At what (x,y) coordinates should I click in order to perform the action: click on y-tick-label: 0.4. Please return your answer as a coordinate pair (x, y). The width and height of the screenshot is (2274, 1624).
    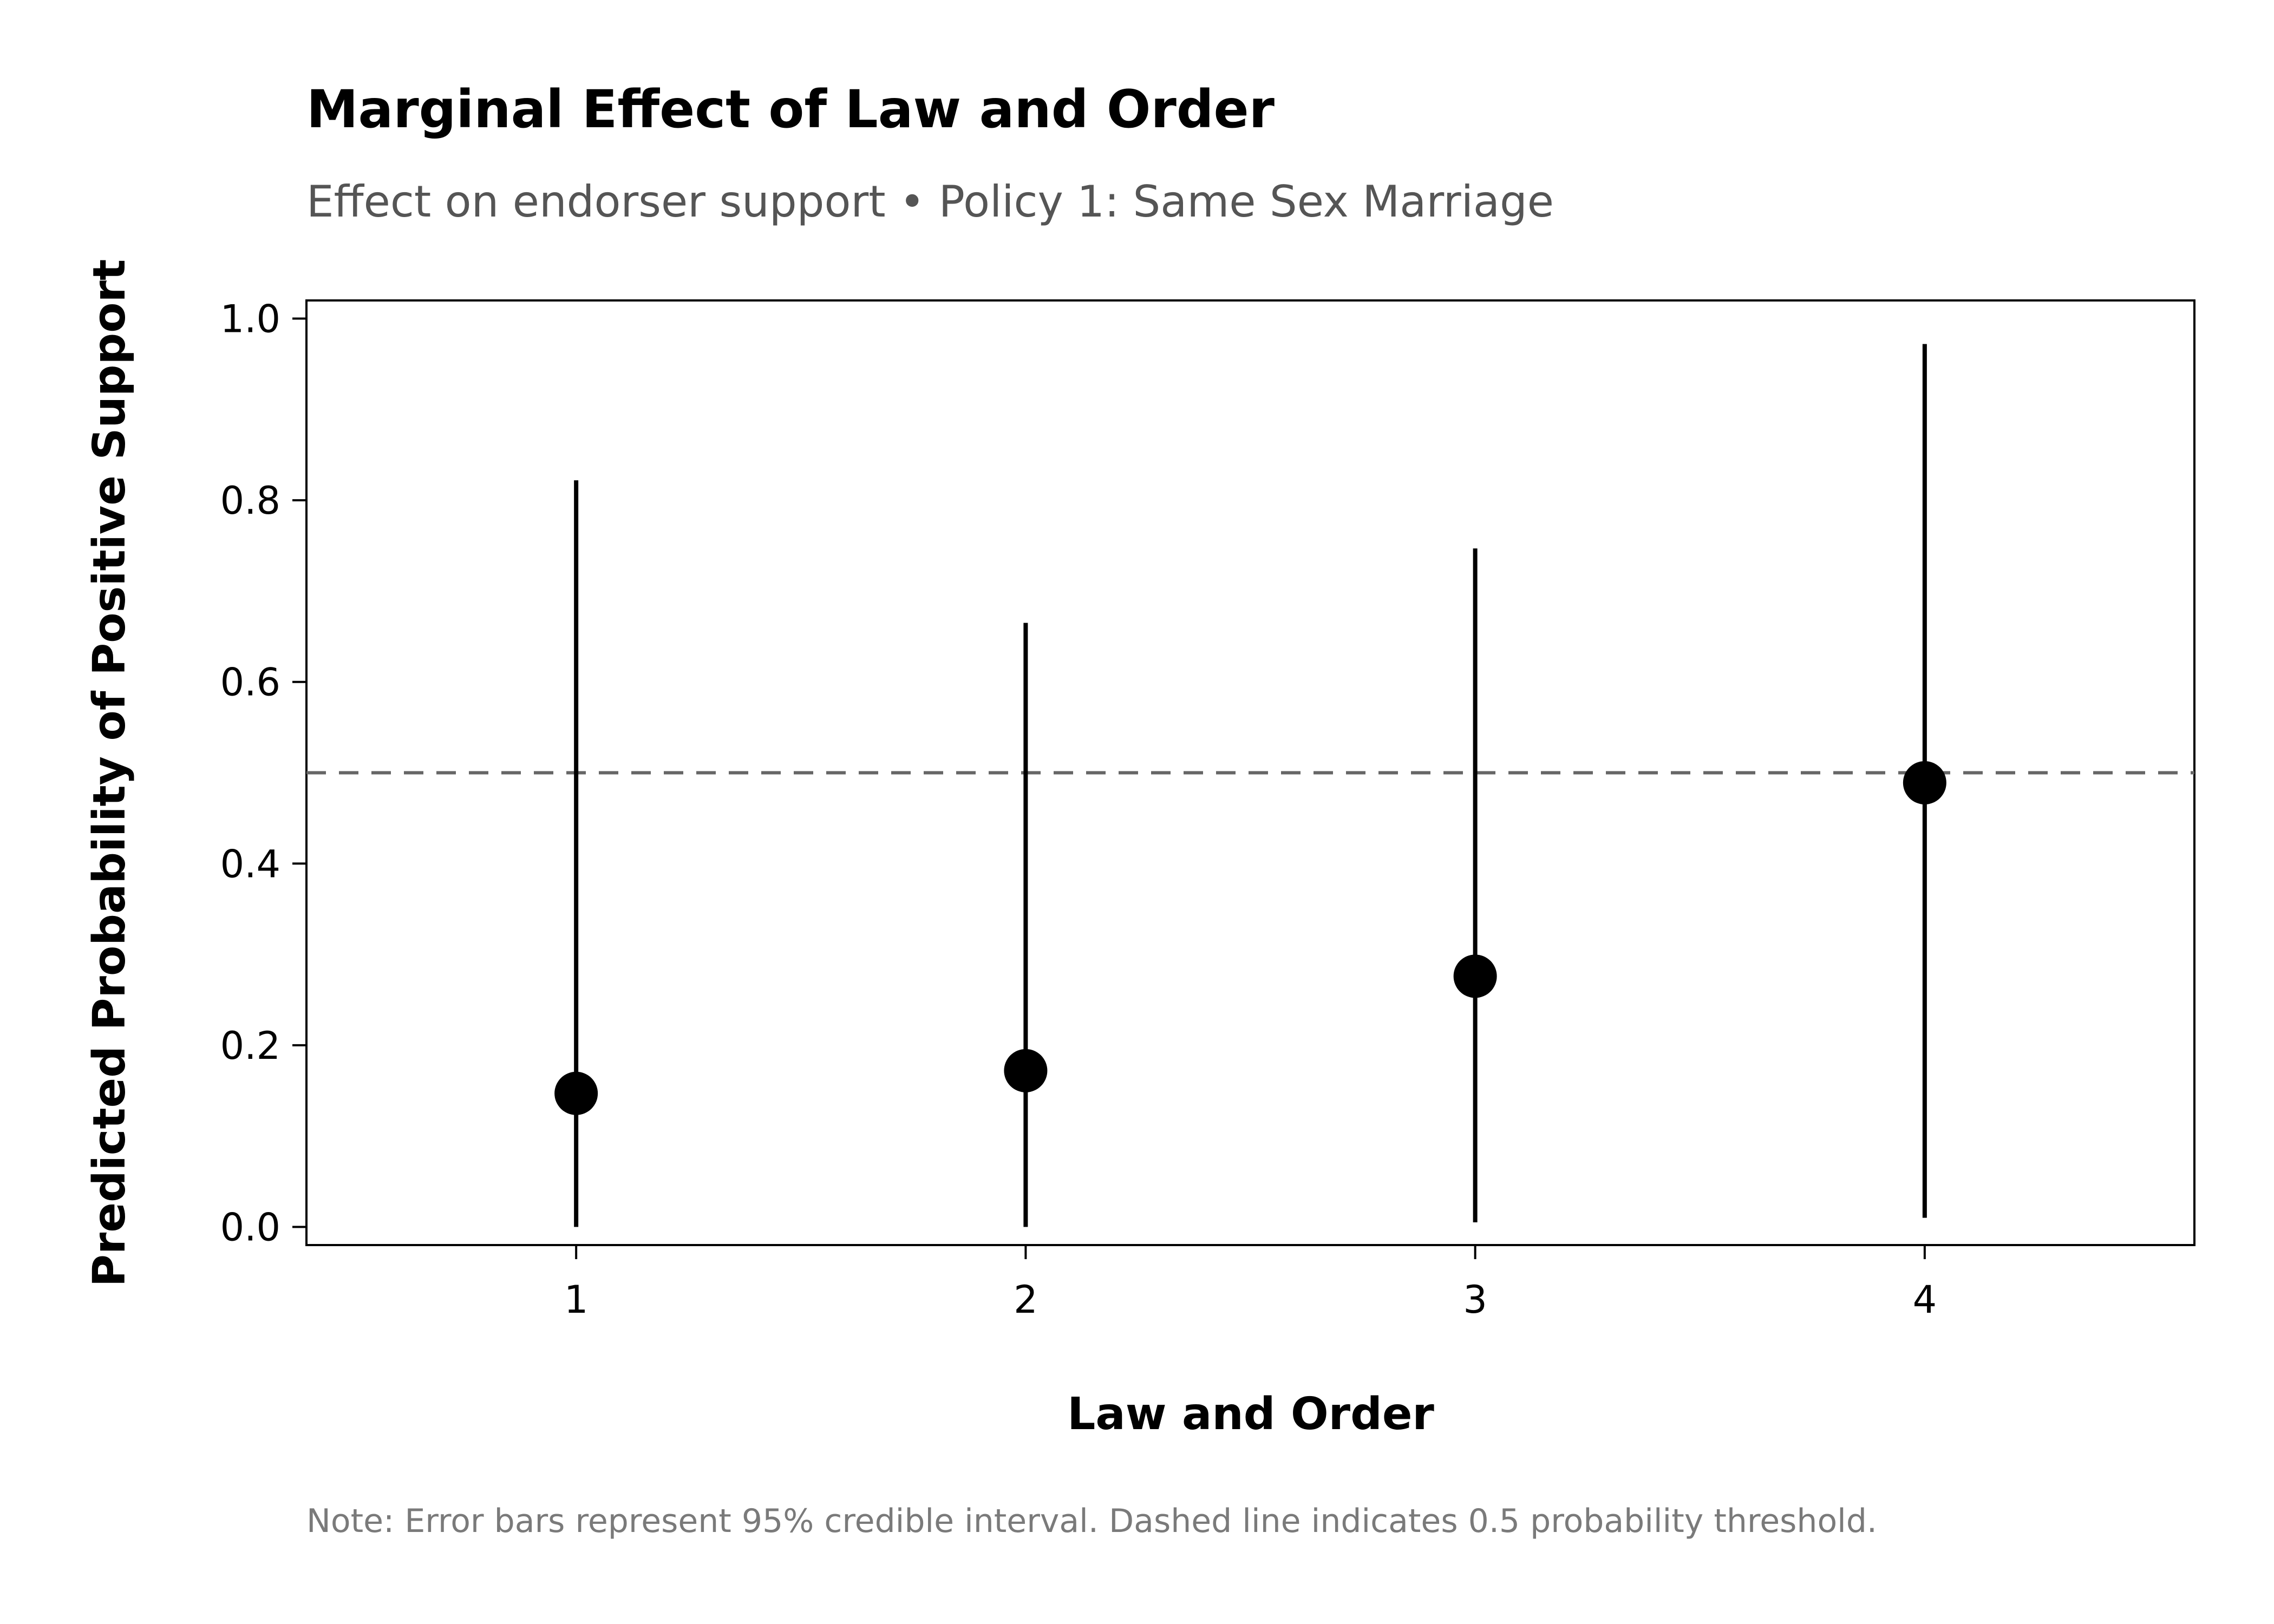
    Looking at the image, I should click on (250, 864).